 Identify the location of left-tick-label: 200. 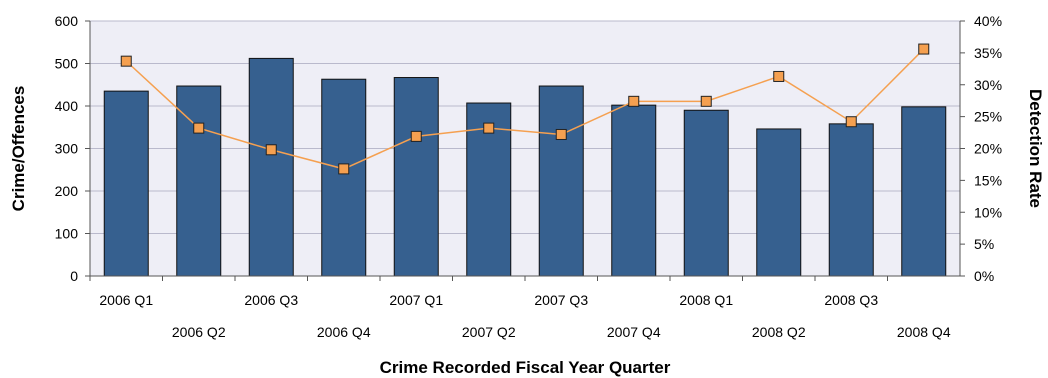
(67, 191).